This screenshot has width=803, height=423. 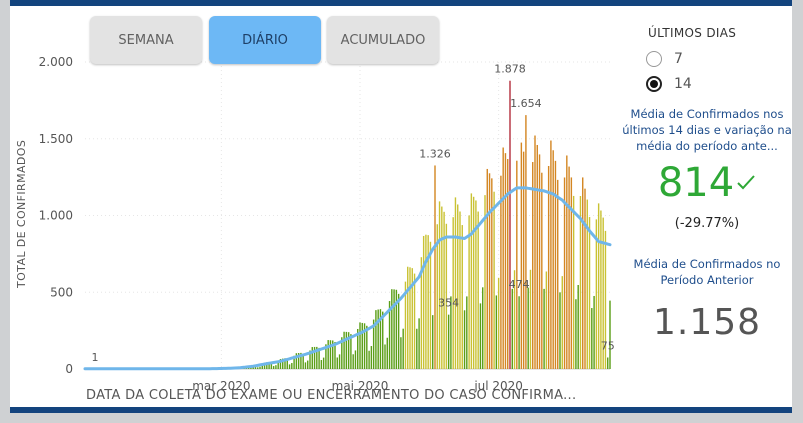 I want to click on filter-option-7: 7, so click(x=664, y=59).